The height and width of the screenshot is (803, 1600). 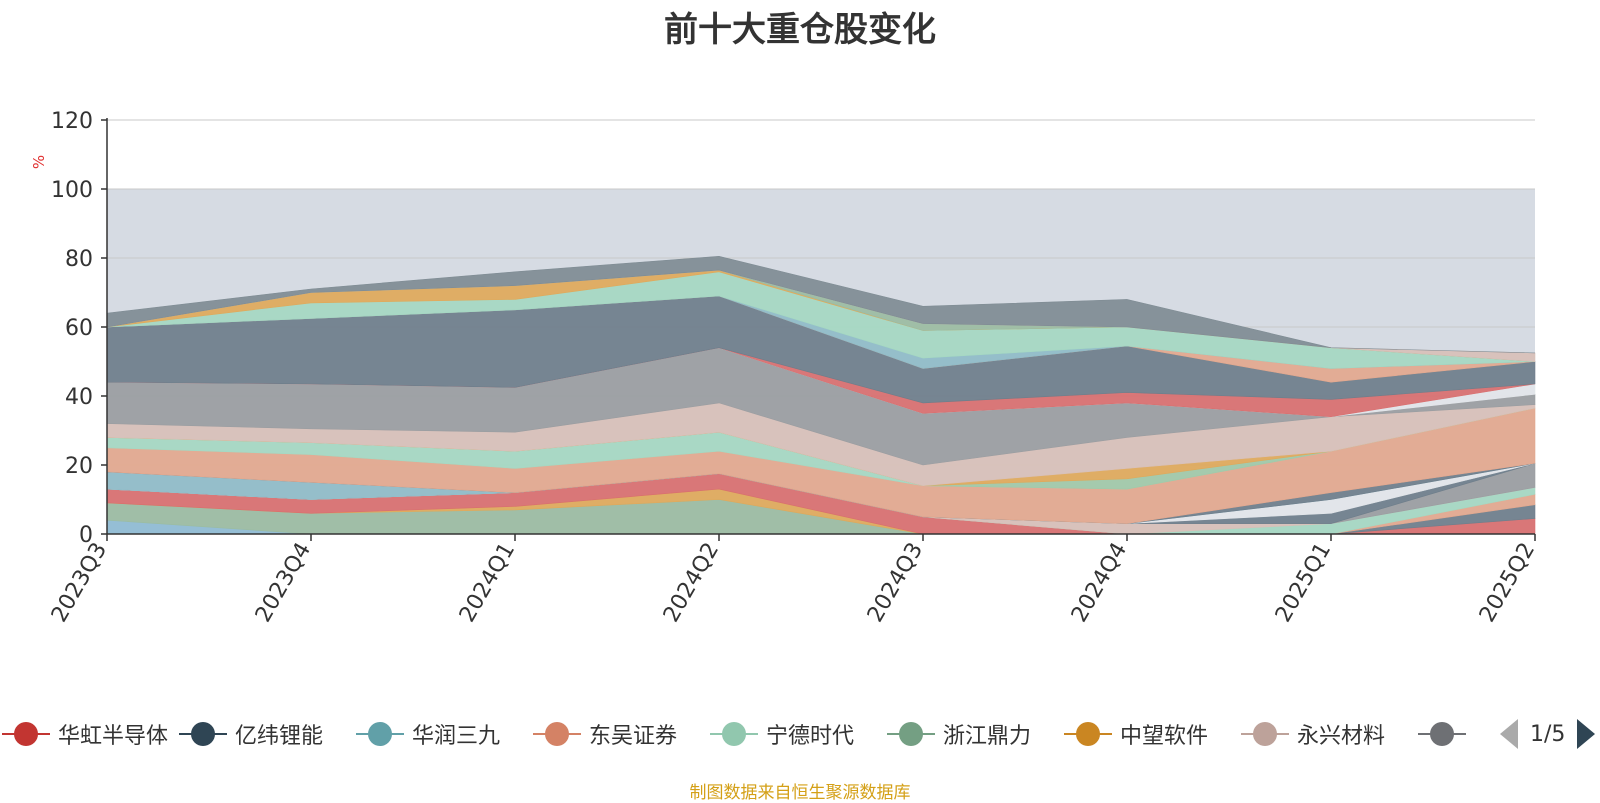 What do you see at coordinates (279, 736) in the screenshot?
I see `legend-label: 亿纬锂能` at bounding box center [279, 736].